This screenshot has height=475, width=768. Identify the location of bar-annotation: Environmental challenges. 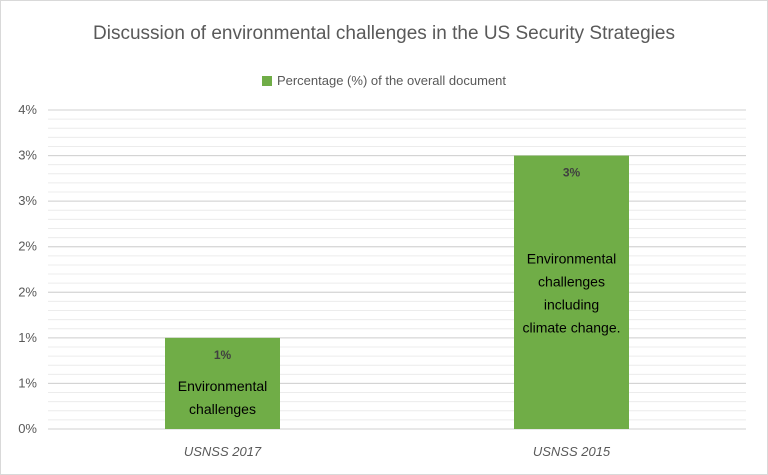
(223, 397).